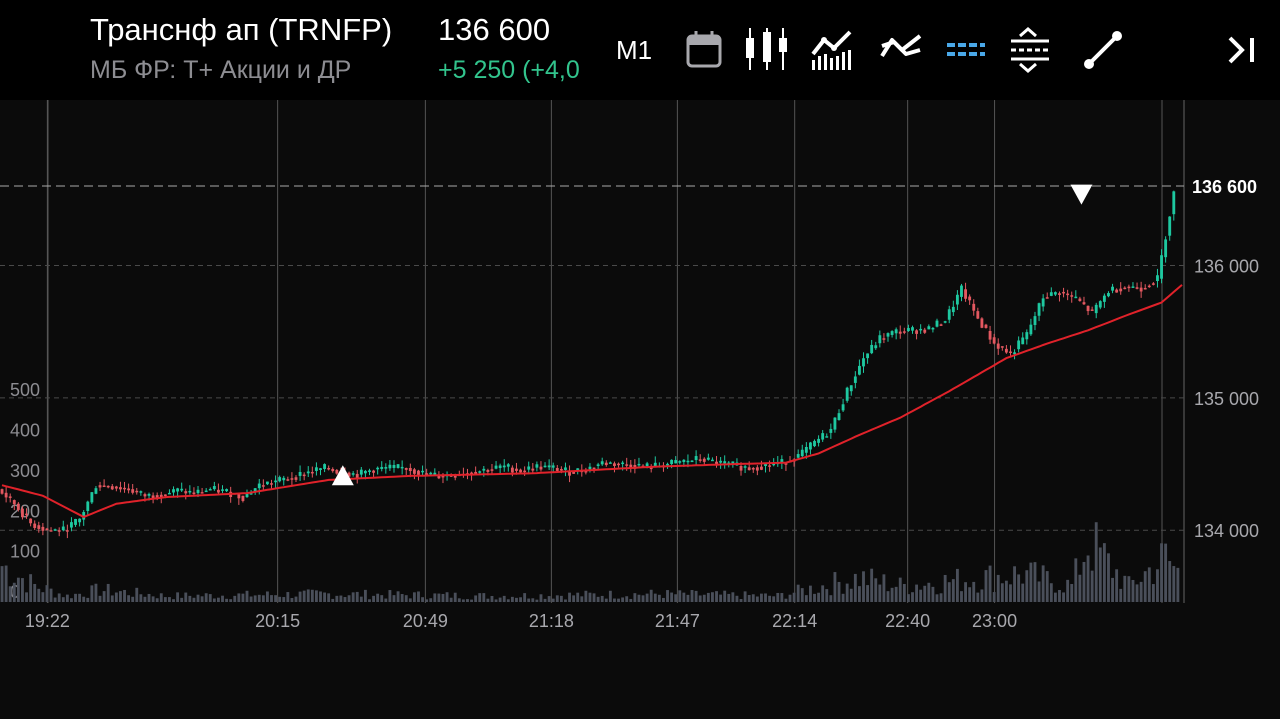 This screenshot has width=1280, height=719. I want to click on candles-icon, so click(767, 50).